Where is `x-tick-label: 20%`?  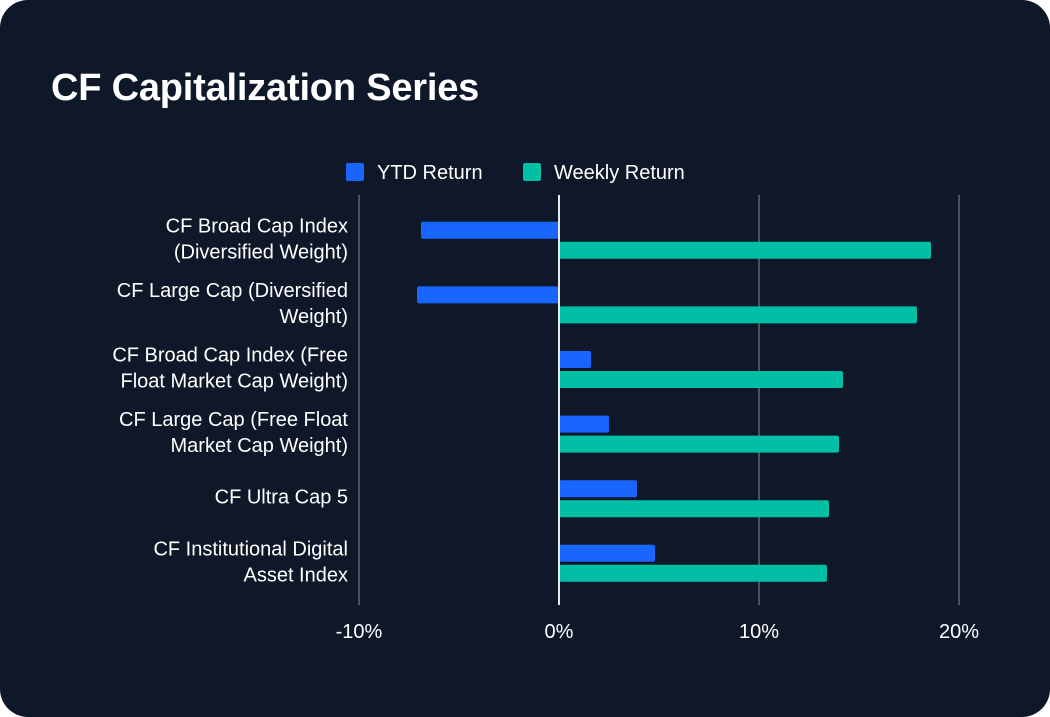 x-tick-label: 20% is located at coordinates (959, 632).